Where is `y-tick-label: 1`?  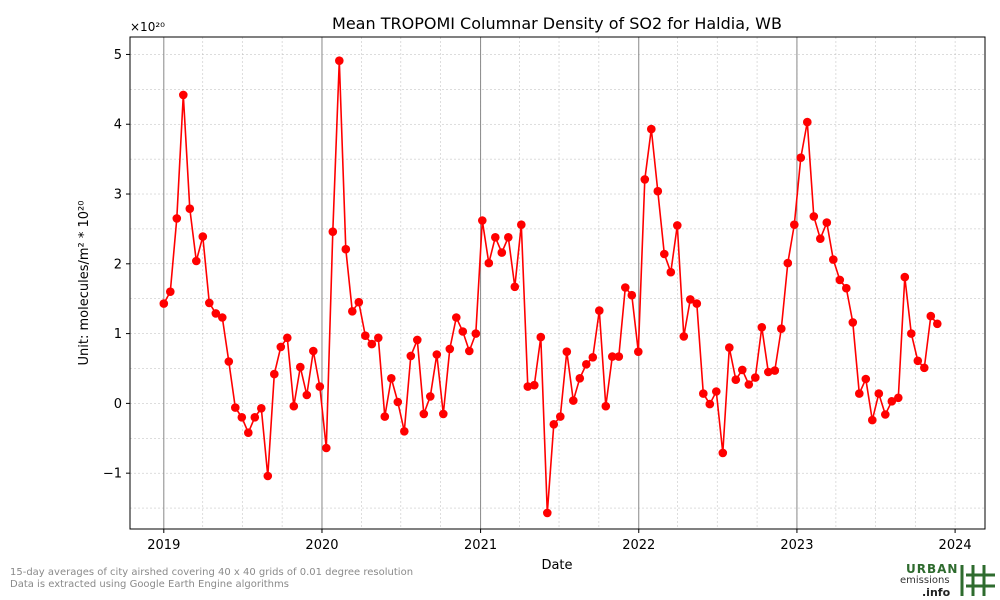
y-tick-label: 1 is located at coordinates (118, 334).